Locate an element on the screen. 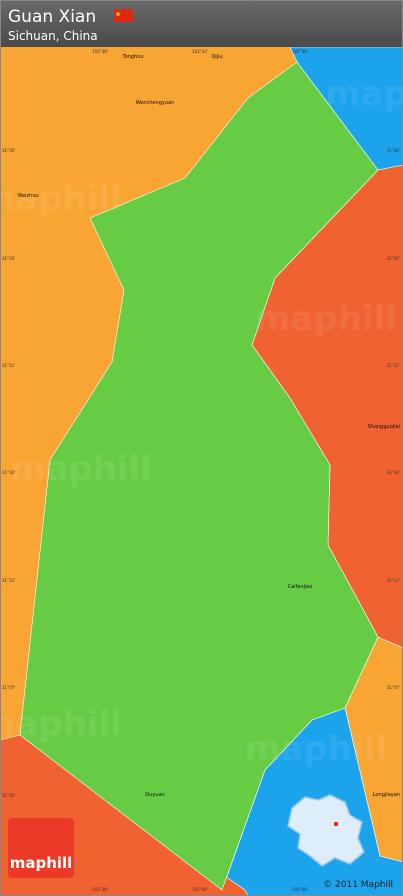 The height and width of the screenshot is (896, 403). latitude: 31°02' is located at coordinates (8, 795).